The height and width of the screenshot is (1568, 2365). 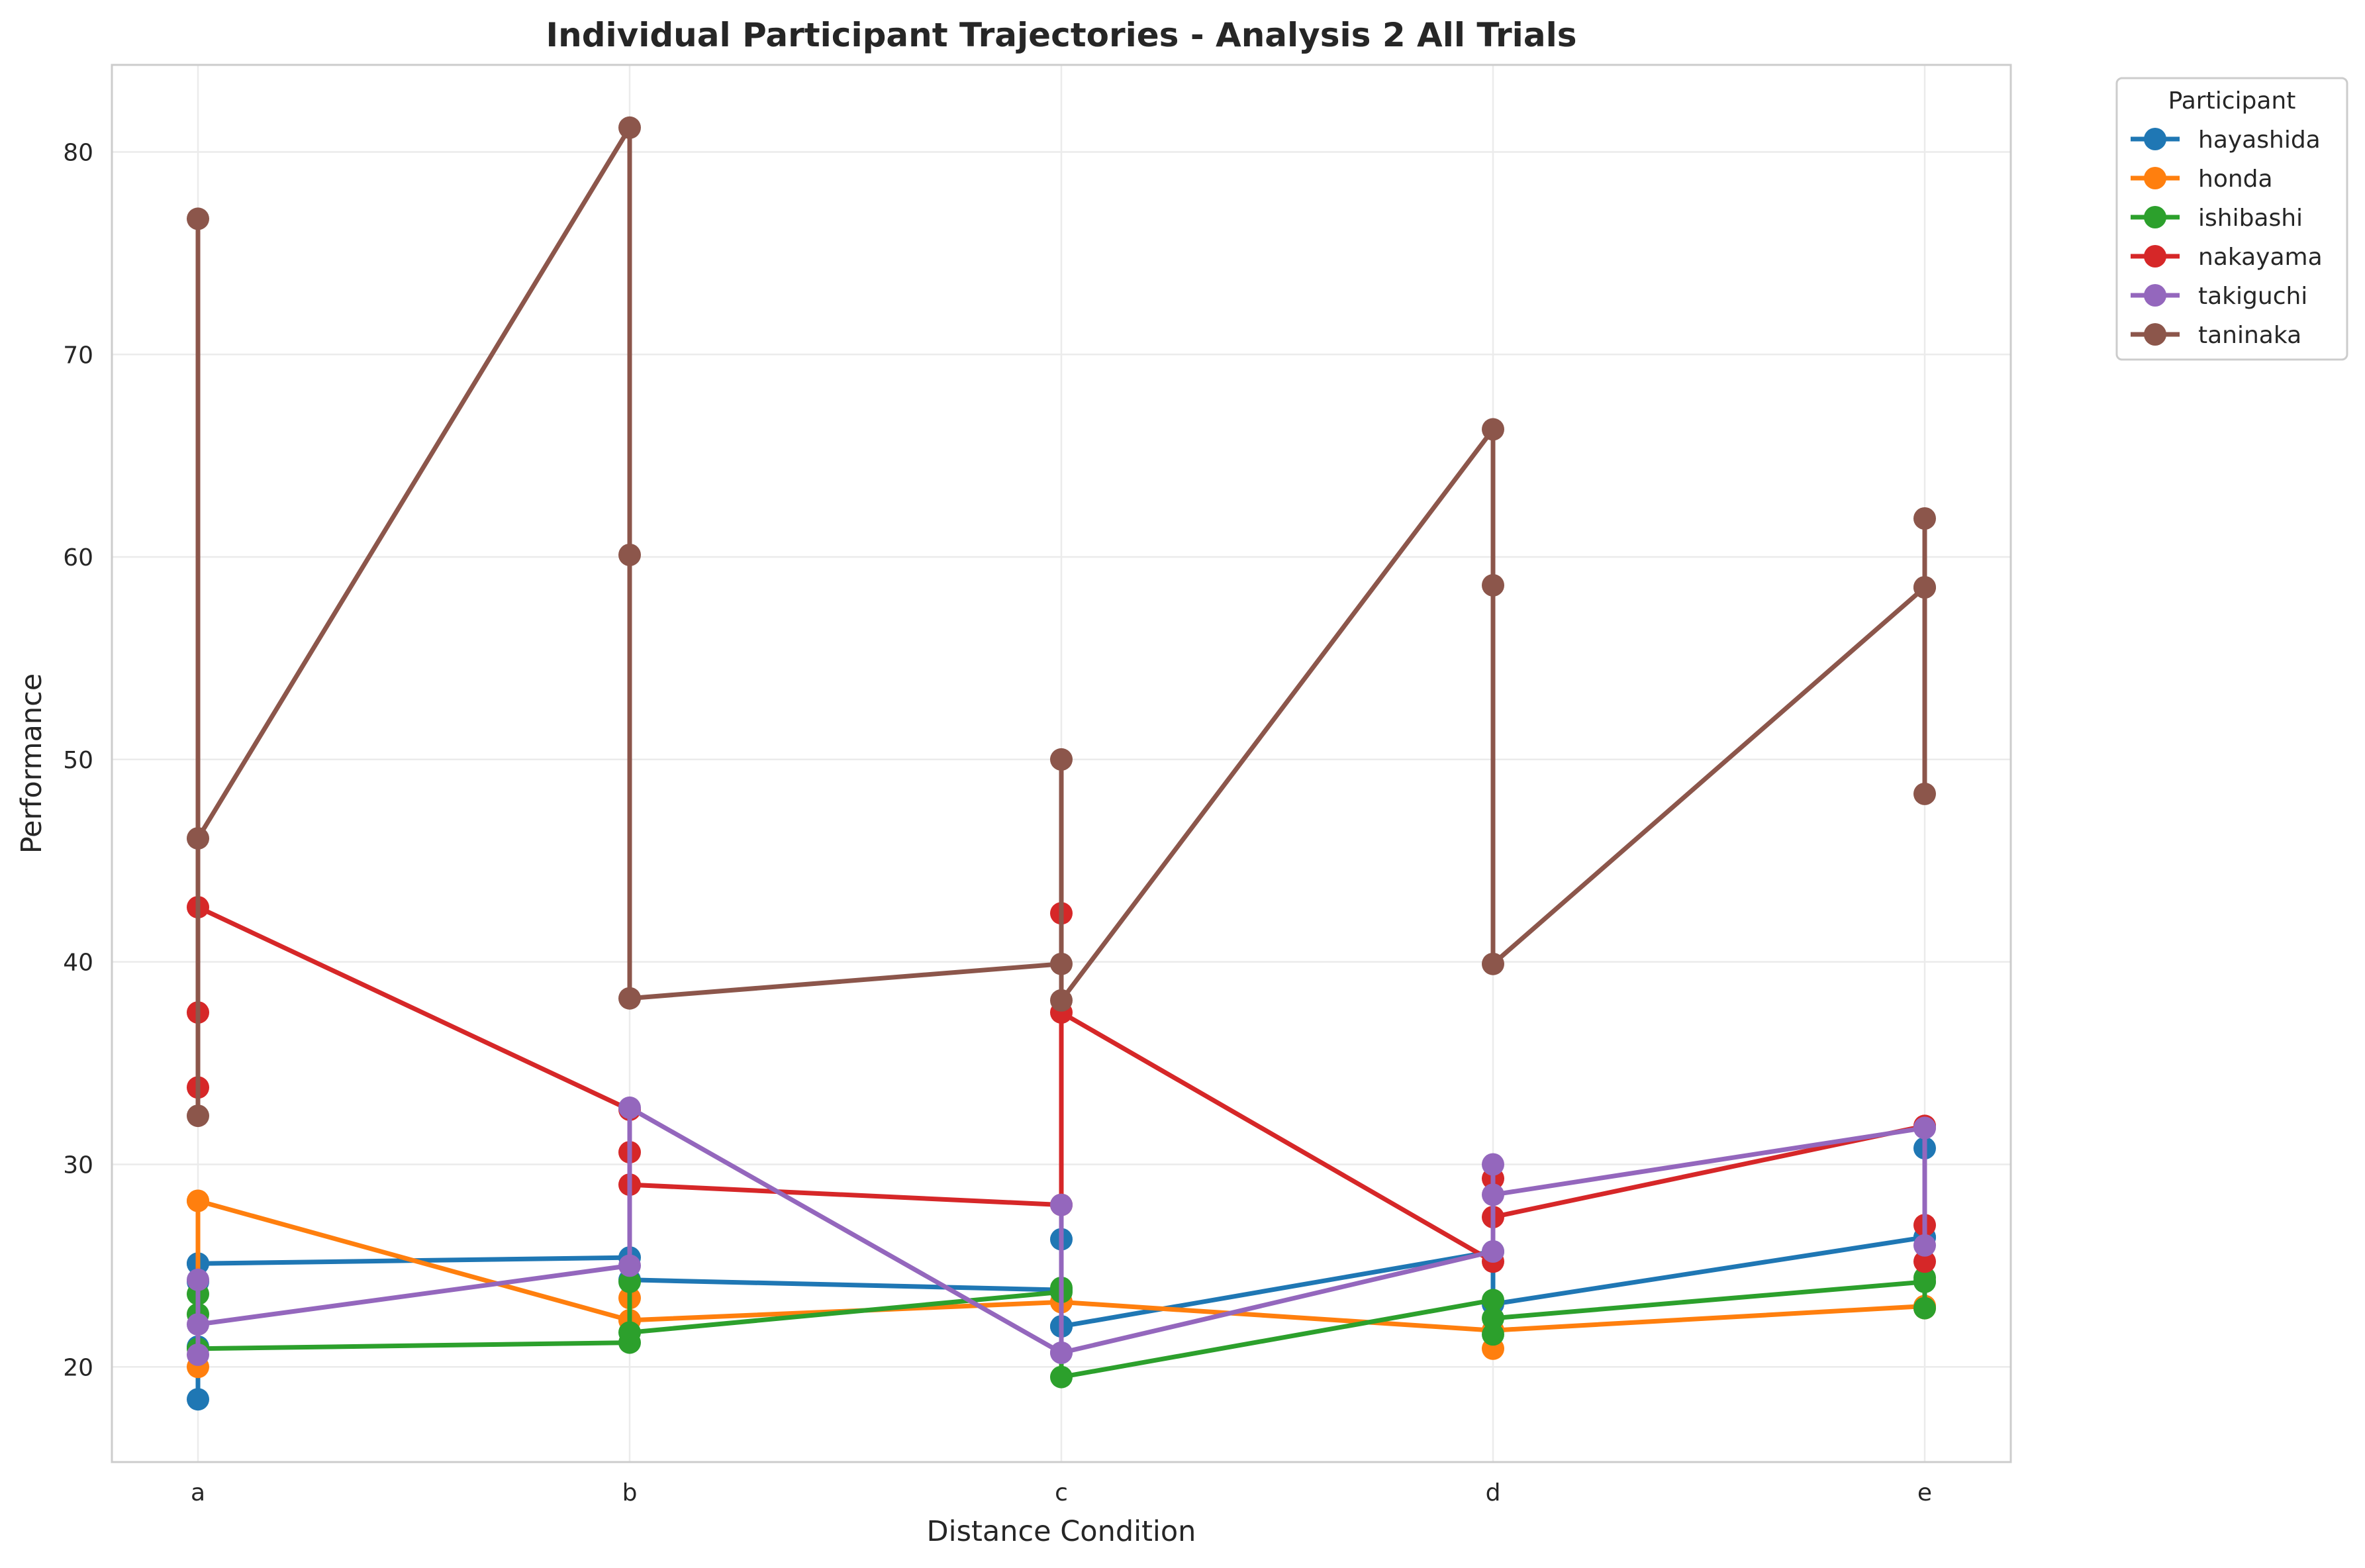 What do you see at coordinates (78, 760) in the screenshot?
I see `y-tick-label: 50` at bounding box center [78, 760].